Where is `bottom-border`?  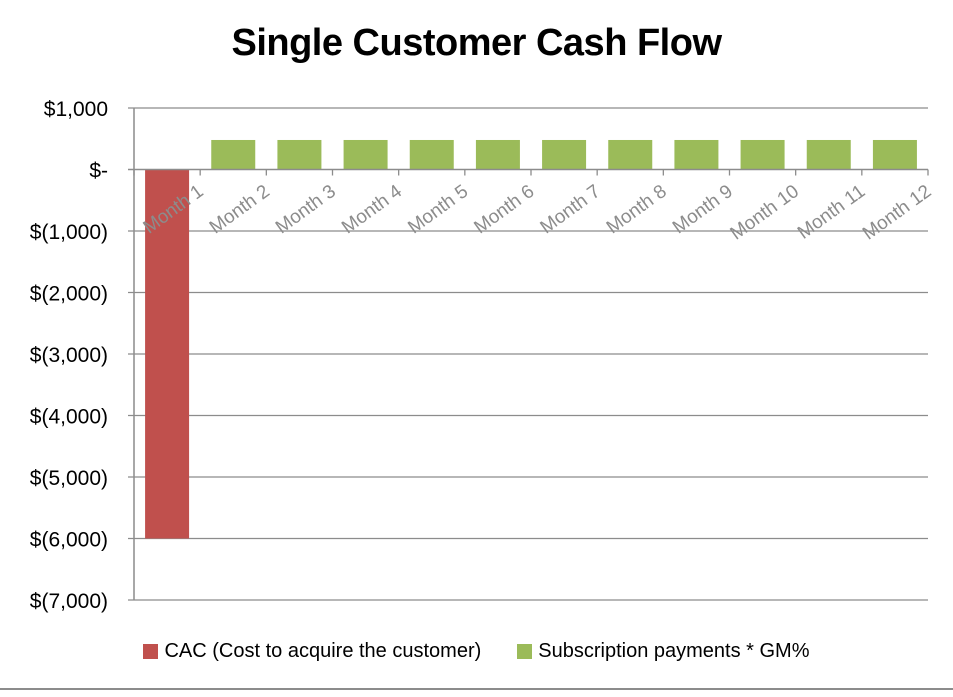
bottom-border is located at coordinates (476, 689).